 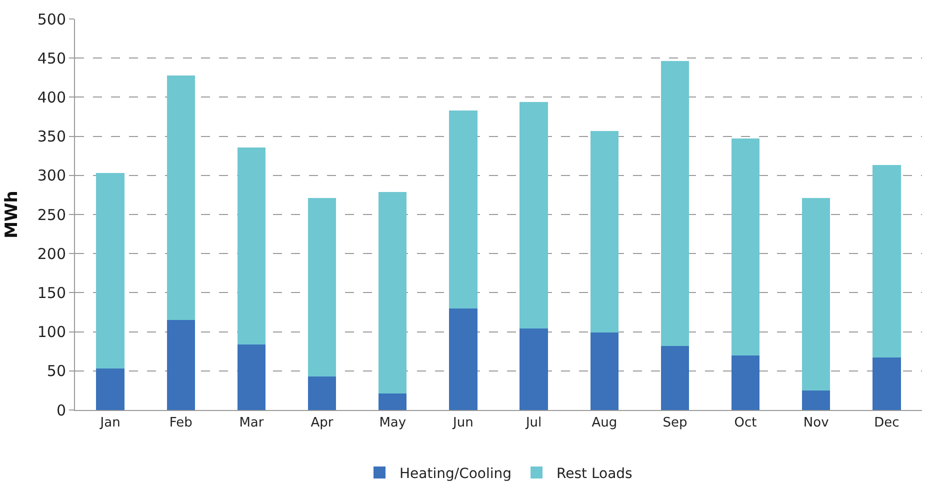 I want to click on x-tick-label: Sep, so click(x=675, y=423).